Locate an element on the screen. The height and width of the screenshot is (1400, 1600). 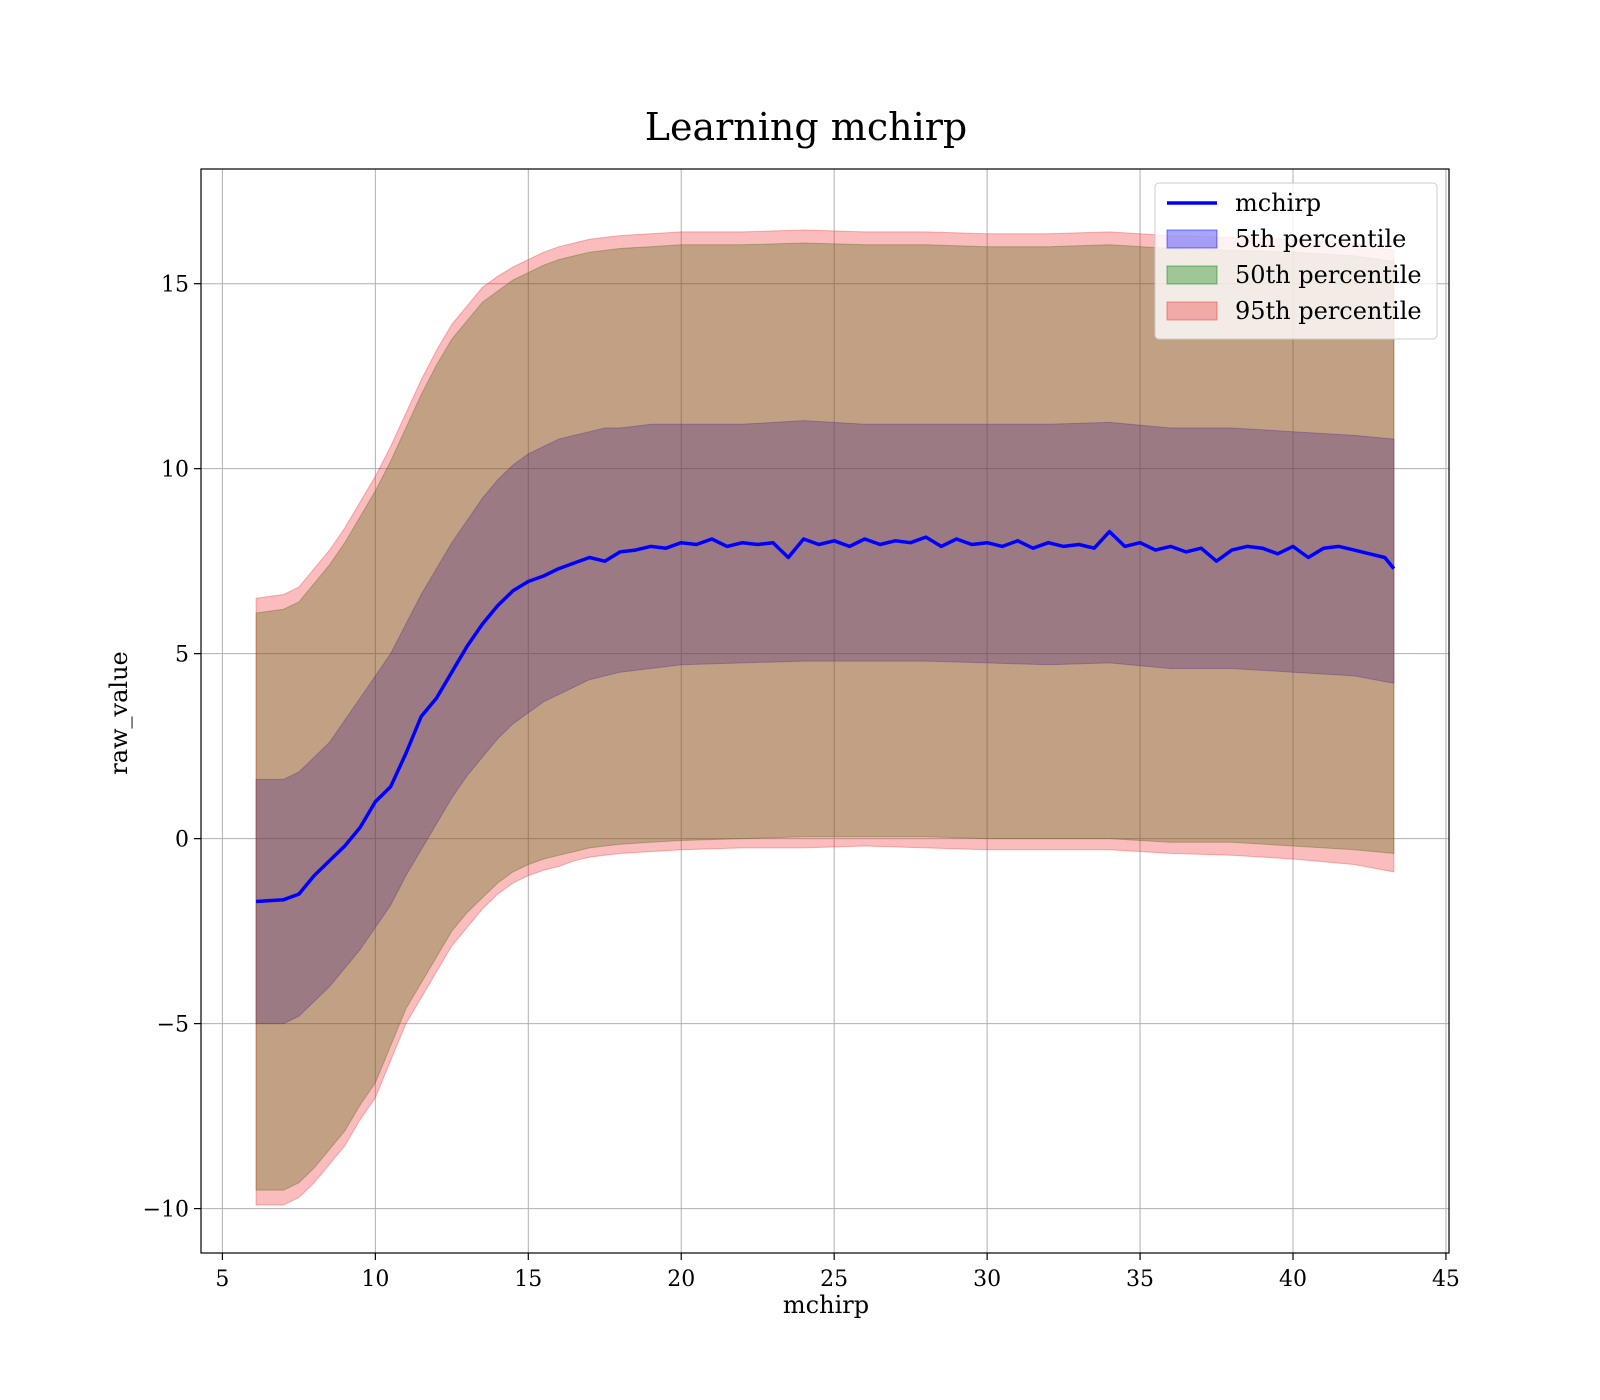
legend-entry-label: 50th percentile is located at coordinates (1328, 275).